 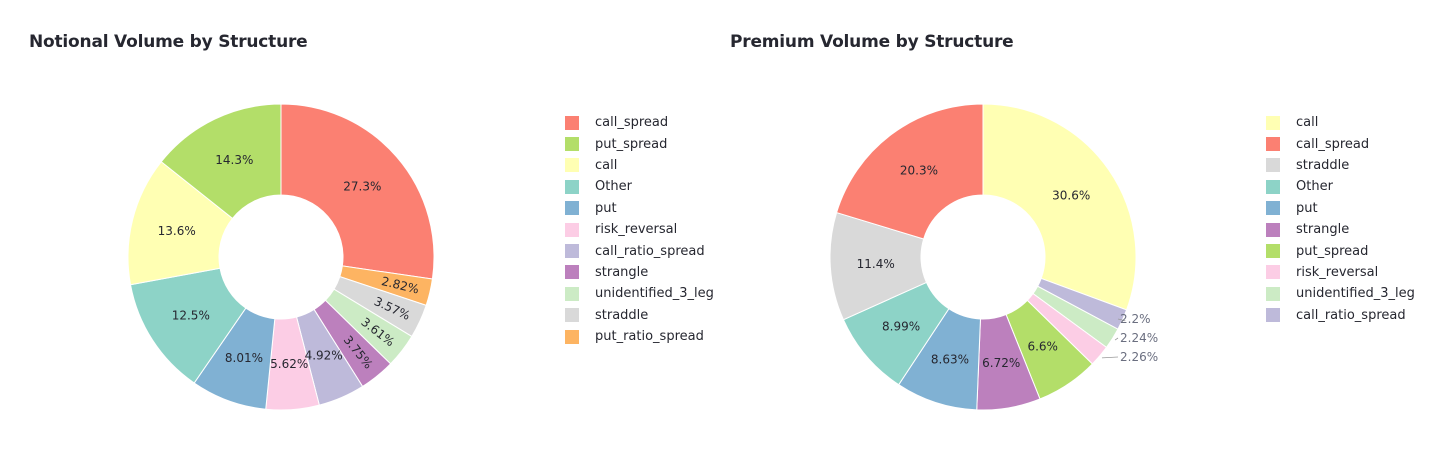 What do you see at coordinates (872, 42) in the screenshot?
I see `chart-title: Premium Volume by Structure` at bounding box center [872, 42].